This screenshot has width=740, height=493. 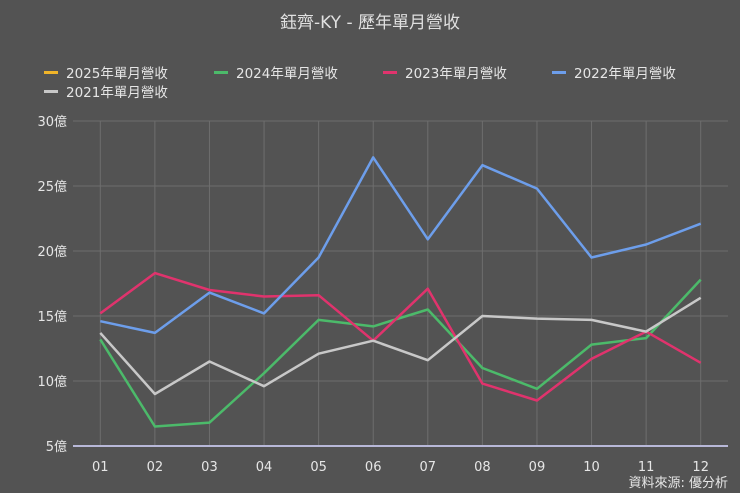 I want to click on legend-label: 2022年單月營收, so click(x=625, y=74).